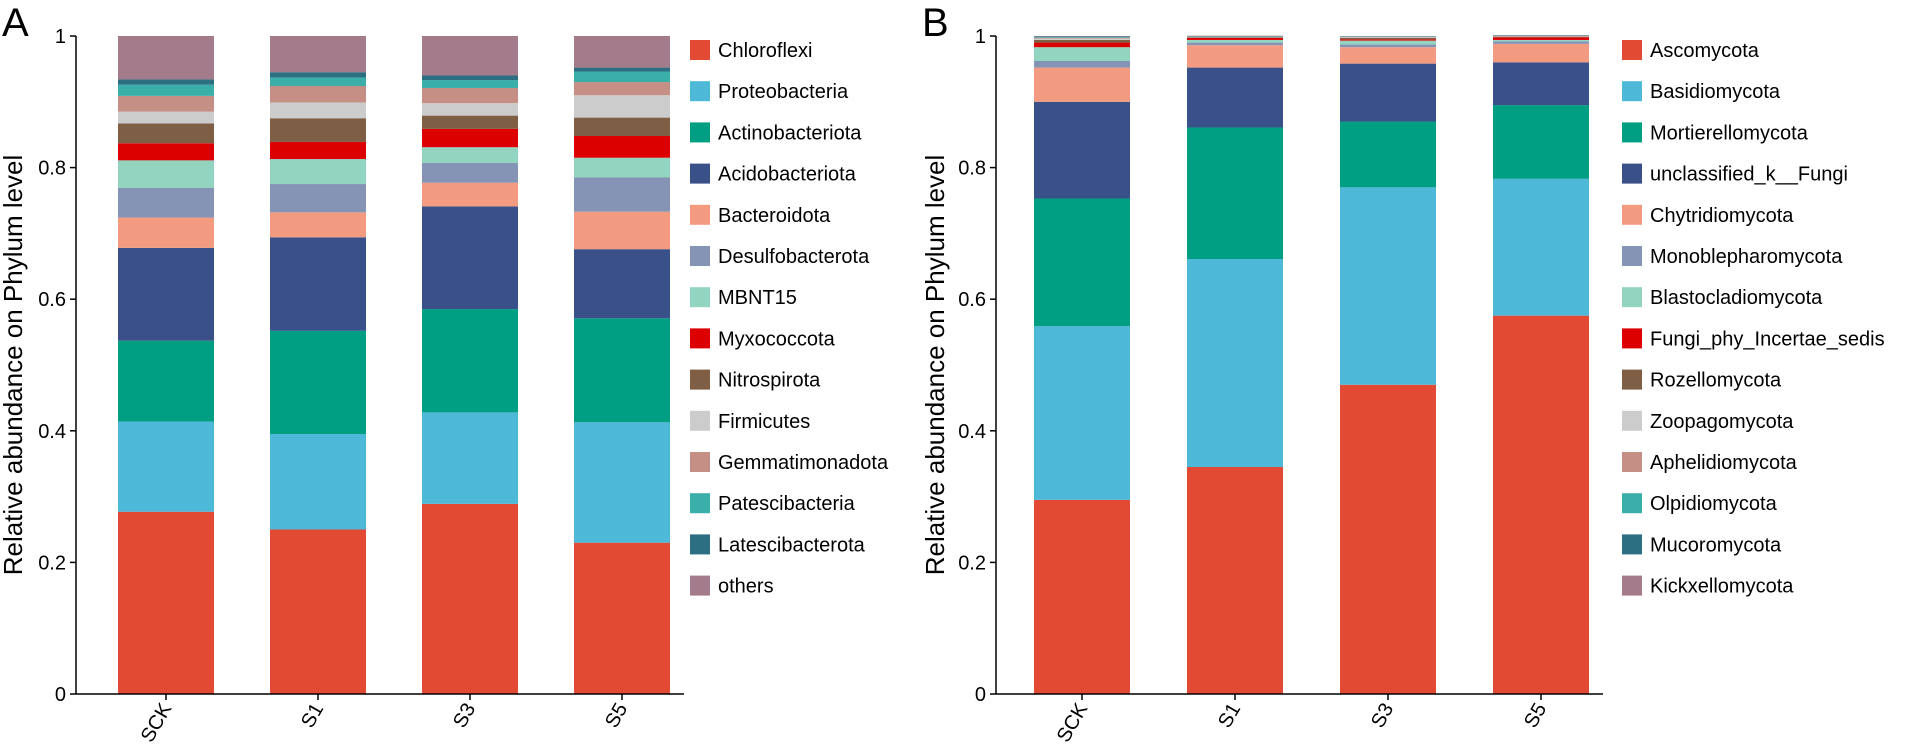 This screenshot has width=1908, height=747. Describe the element at coordinates (14, 365) in the screenshot. I see `panel-a-y-axis-title: Relative abundance on Phylum level` at that location.